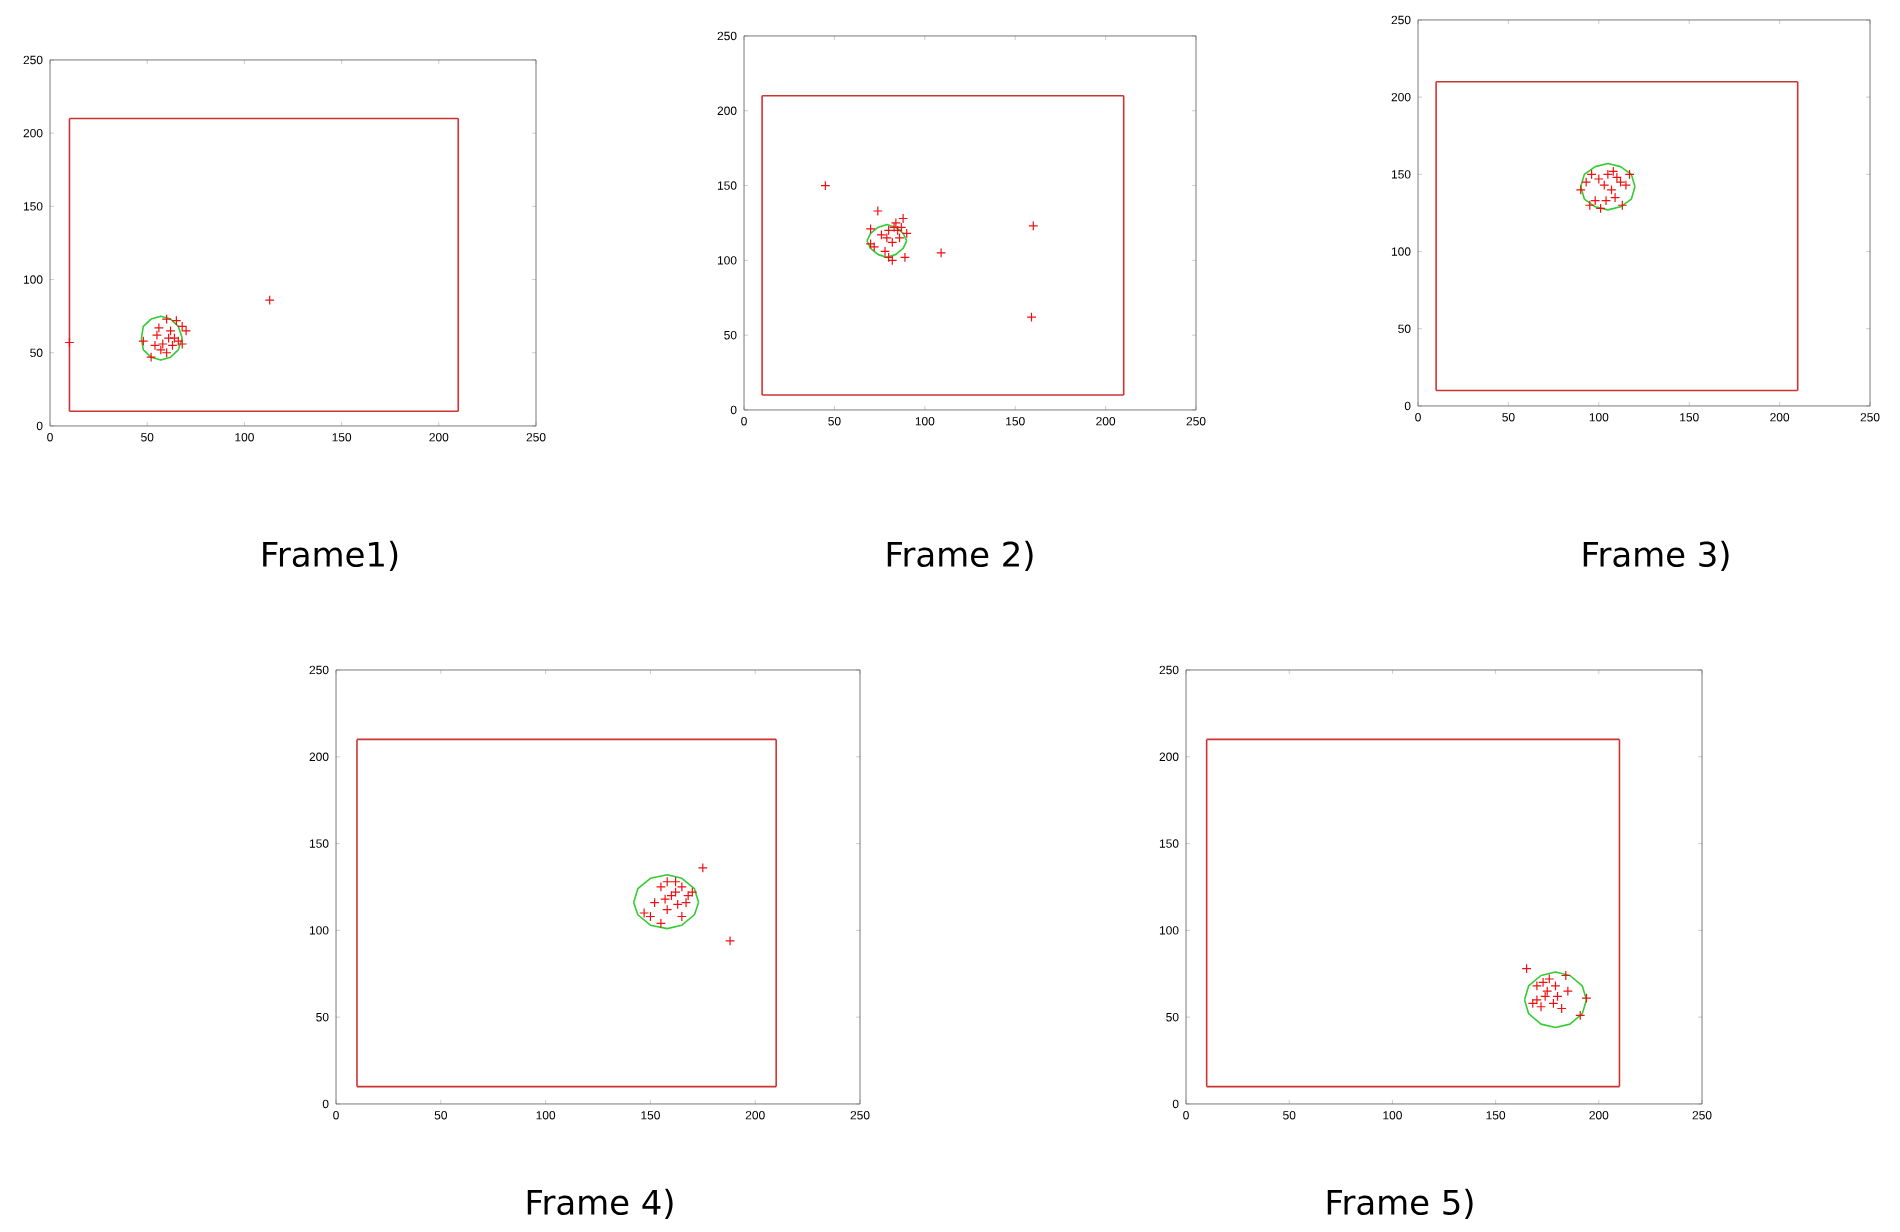 The image size is (1900, 1232). What do you see at coordinates (330, 556) in the screenshot?
I see `text: Frame1)` at bounding box center [330, 556].